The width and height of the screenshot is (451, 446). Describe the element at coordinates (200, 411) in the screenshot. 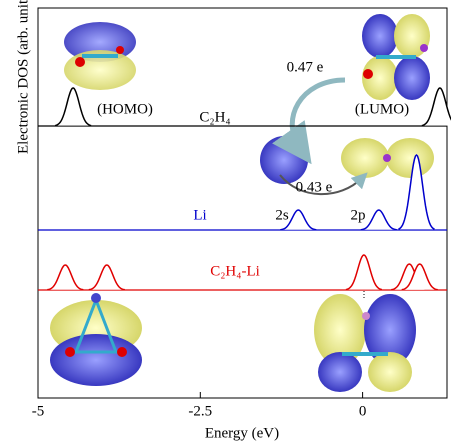

I see `x-tick-label: -2.5` at that location.